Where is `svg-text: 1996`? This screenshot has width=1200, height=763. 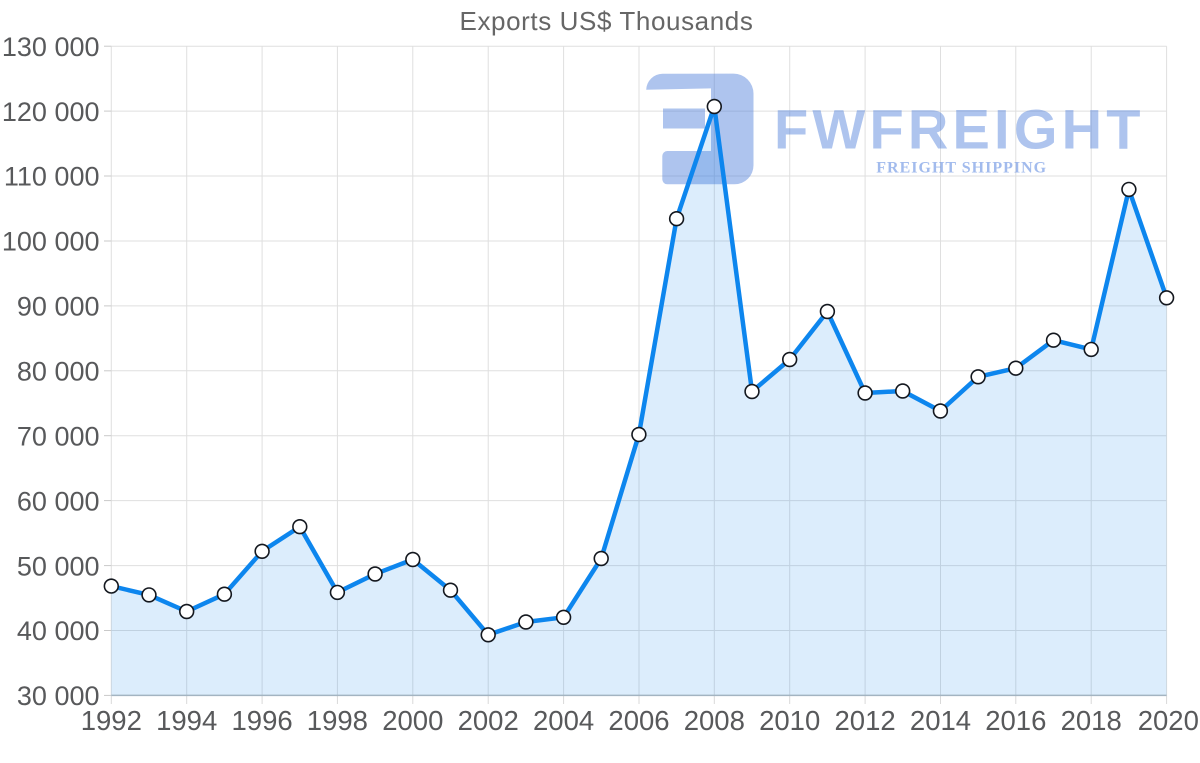
svg-text: 1996 is located at coordinates (262, 720).